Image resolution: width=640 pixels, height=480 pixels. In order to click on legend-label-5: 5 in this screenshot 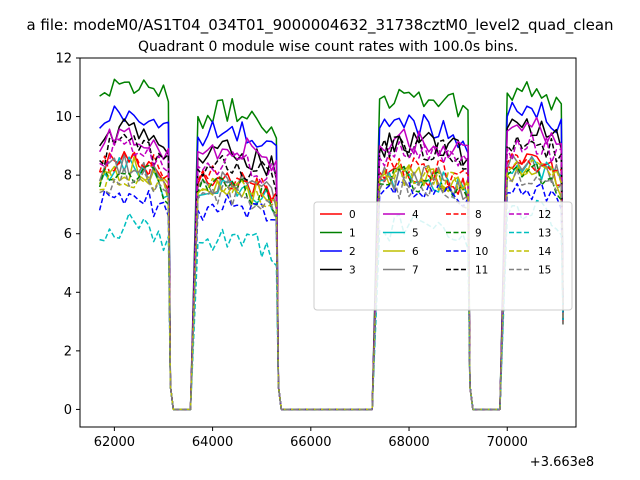, I will do `click(415, 234)`.